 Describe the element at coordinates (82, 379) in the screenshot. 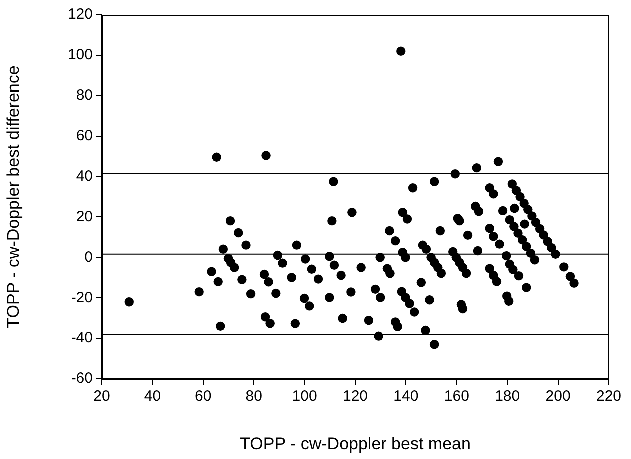

I see `y-tick-label: -60` at that location.